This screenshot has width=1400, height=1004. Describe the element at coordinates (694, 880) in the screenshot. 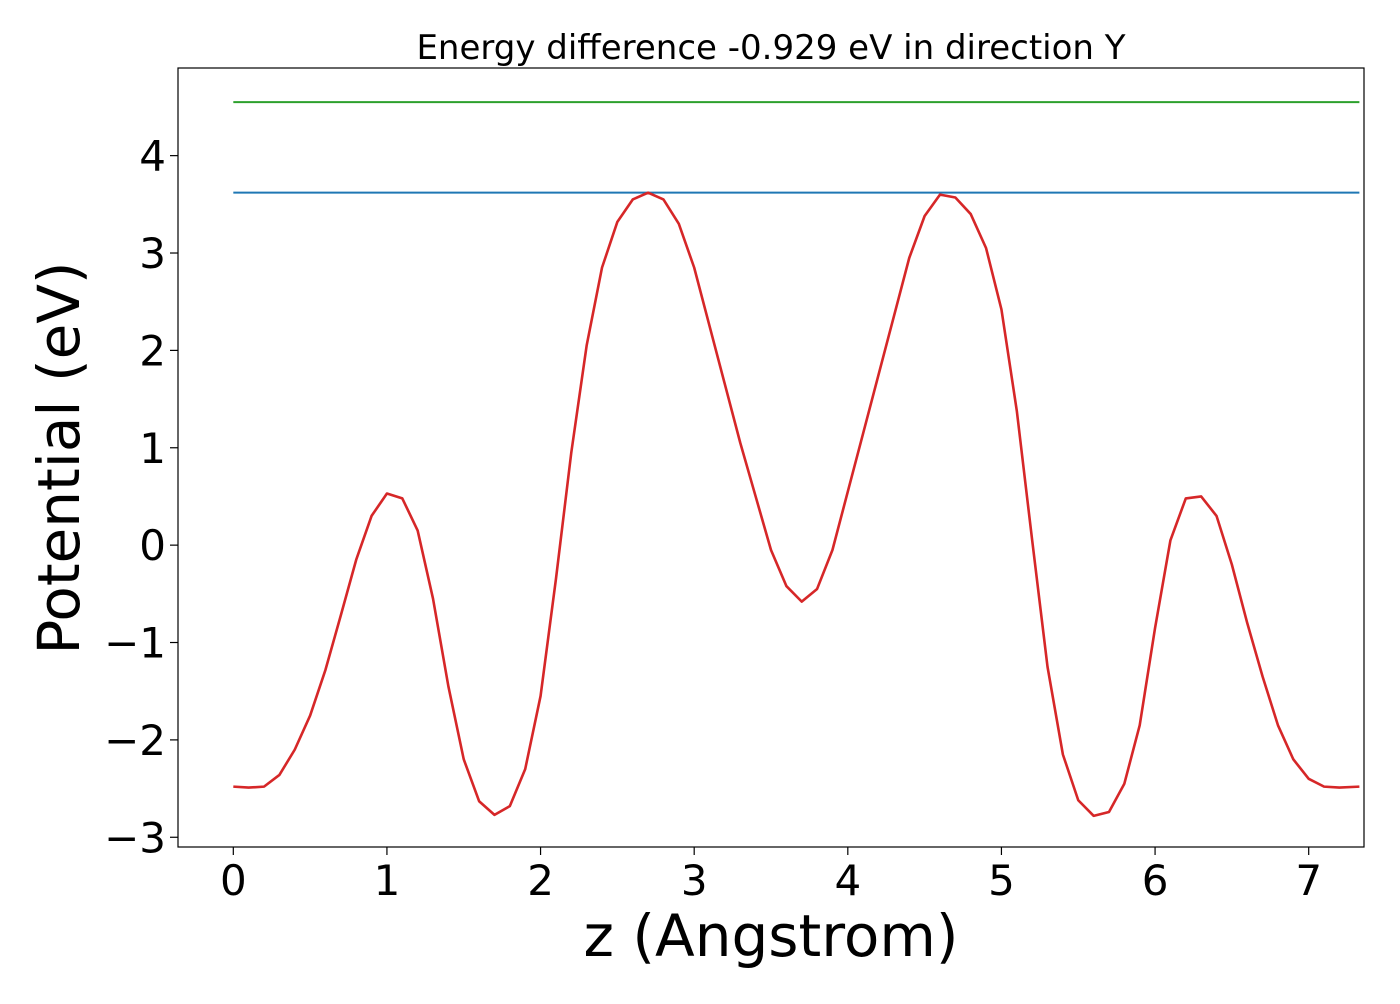

I see `x-tick-label: 3` at that location.